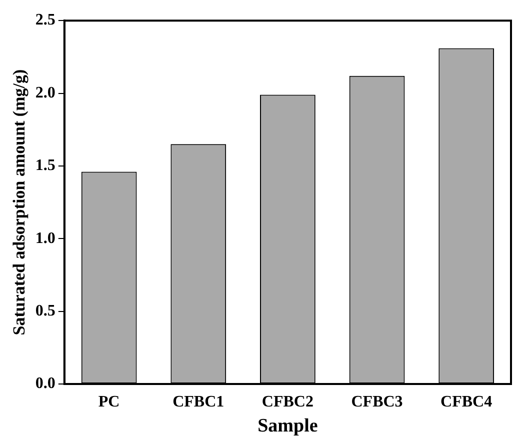  What do you see at coordinates (377, 402) in the screenshot?
I see `x-tick-label: CFBC3` at bounding box center [377, 402].